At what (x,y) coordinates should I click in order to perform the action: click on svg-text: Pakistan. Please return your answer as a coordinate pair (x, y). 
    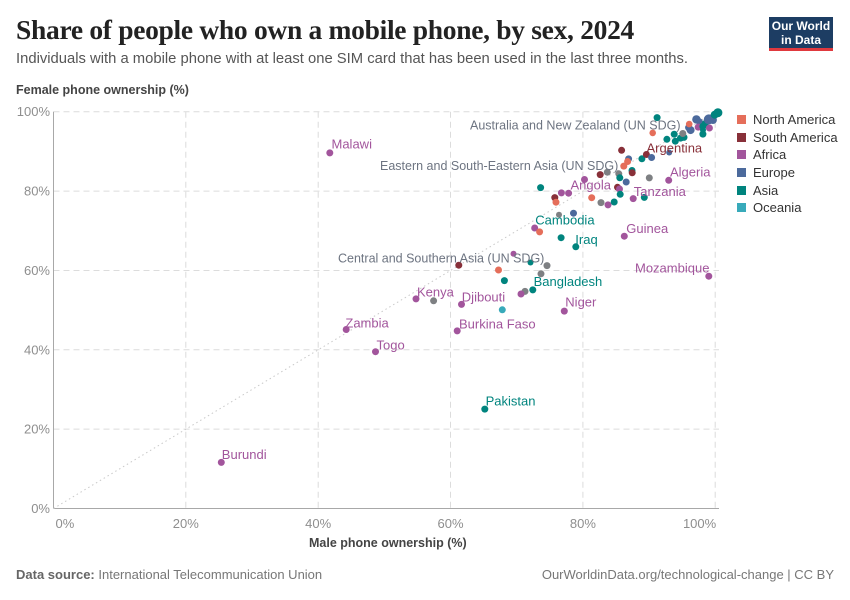
    Looking at the image, I should click on (511, 401).